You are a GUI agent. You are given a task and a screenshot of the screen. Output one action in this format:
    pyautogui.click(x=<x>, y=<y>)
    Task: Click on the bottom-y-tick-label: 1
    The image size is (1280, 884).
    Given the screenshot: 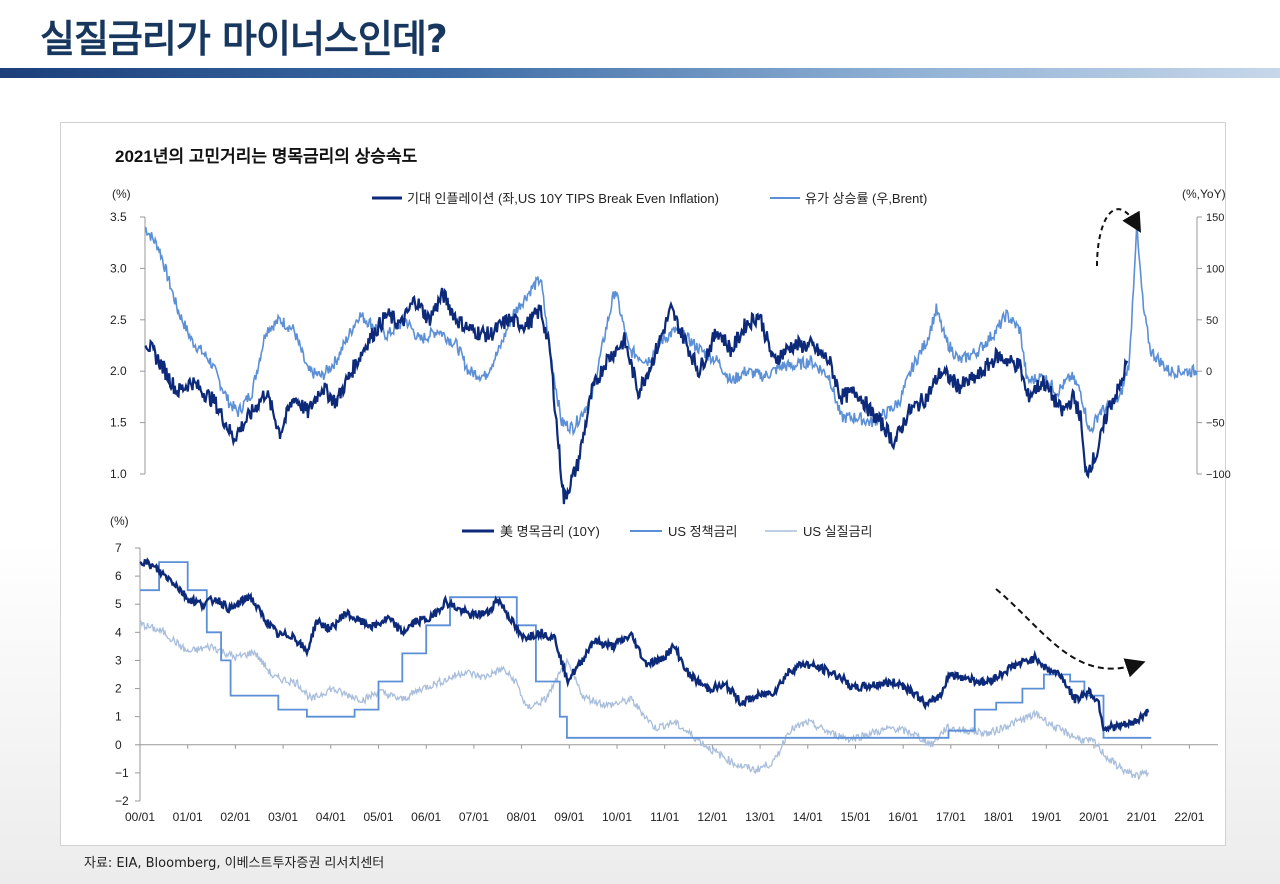 What is the action you would take?
    pyautogui.click(x=118, y=717)
    